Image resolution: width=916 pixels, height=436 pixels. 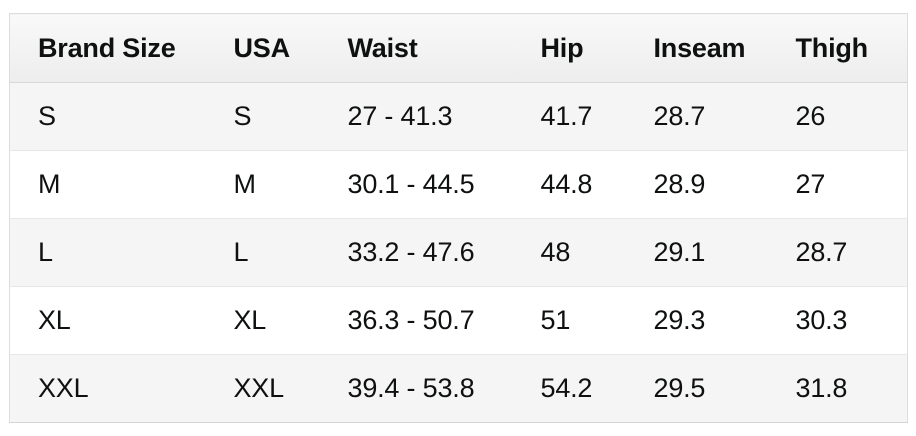 What do you see at coordinates (262, 48) in the screenshot?
I see `column-header-usa: USA` at bounding box center [262, 48].